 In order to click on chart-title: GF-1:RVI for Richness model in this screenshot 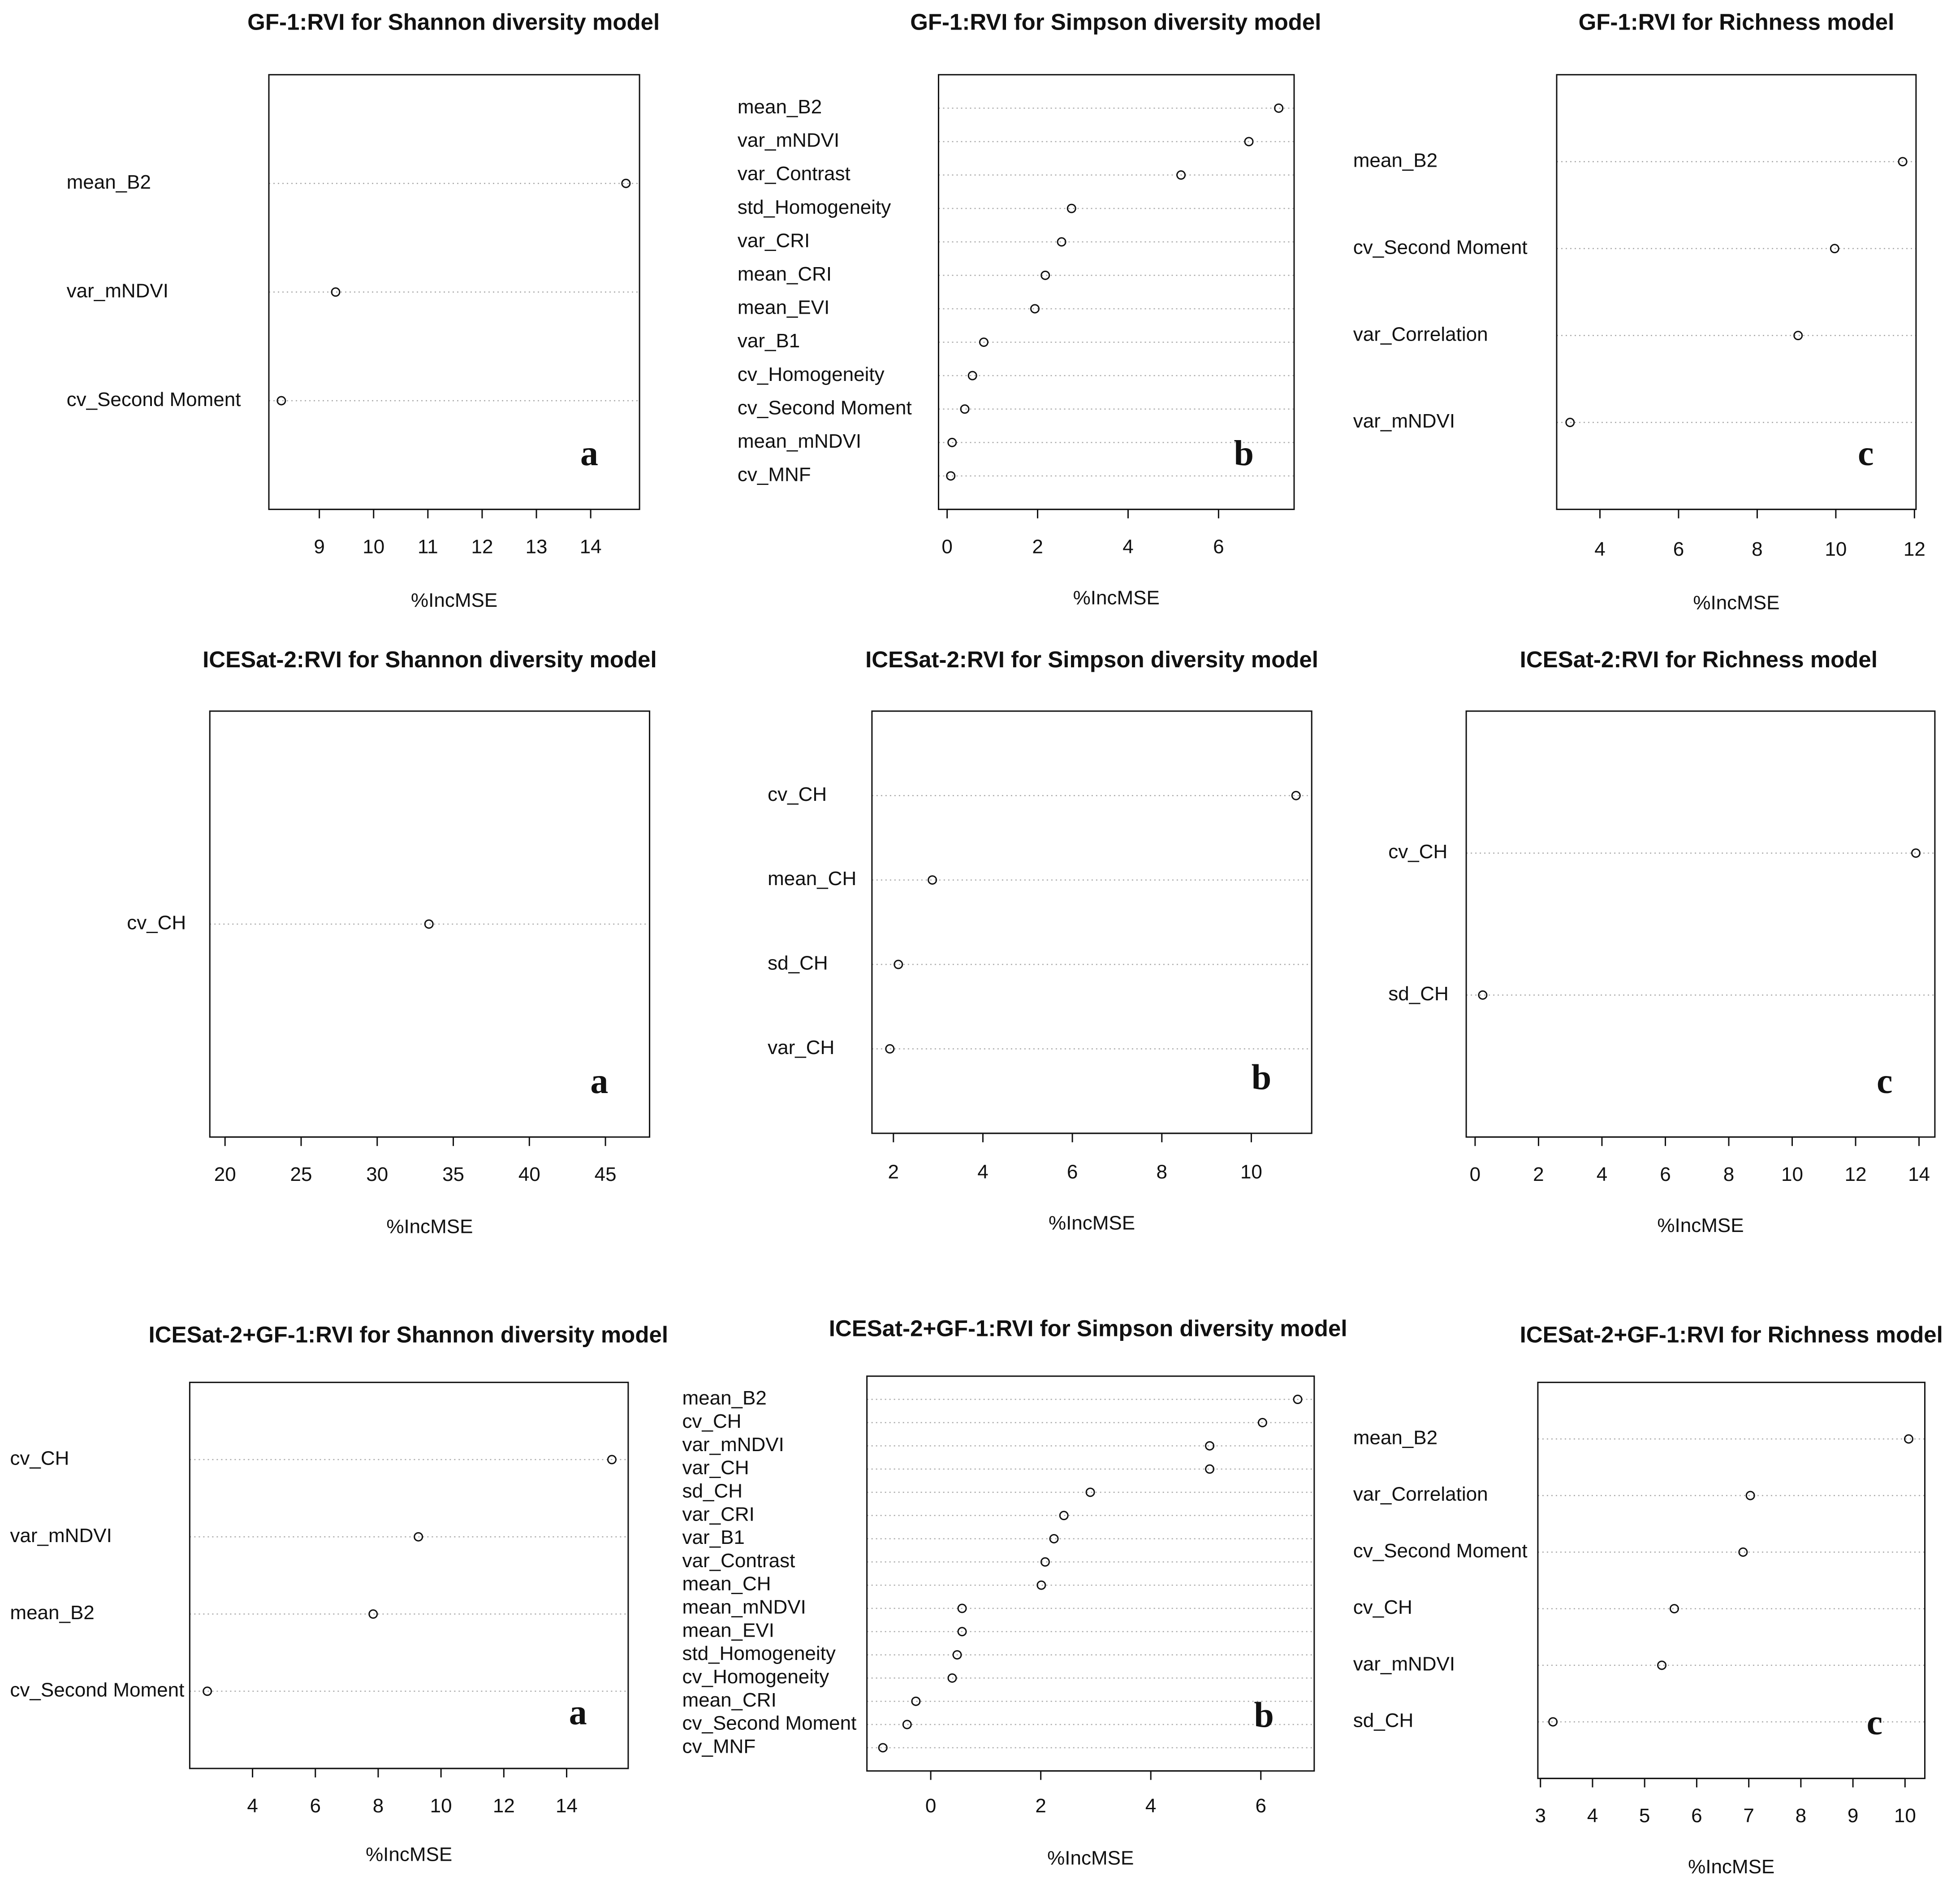, I will do `click(1737, 22)`.